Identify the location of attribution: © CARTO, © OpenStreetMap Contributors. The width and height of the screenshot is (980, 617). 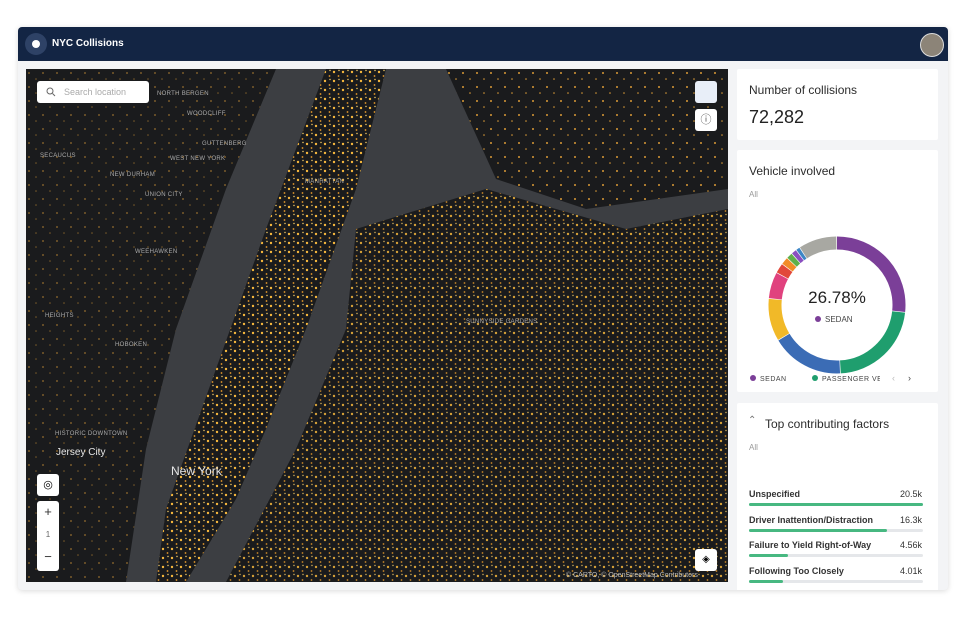
(632, 575).